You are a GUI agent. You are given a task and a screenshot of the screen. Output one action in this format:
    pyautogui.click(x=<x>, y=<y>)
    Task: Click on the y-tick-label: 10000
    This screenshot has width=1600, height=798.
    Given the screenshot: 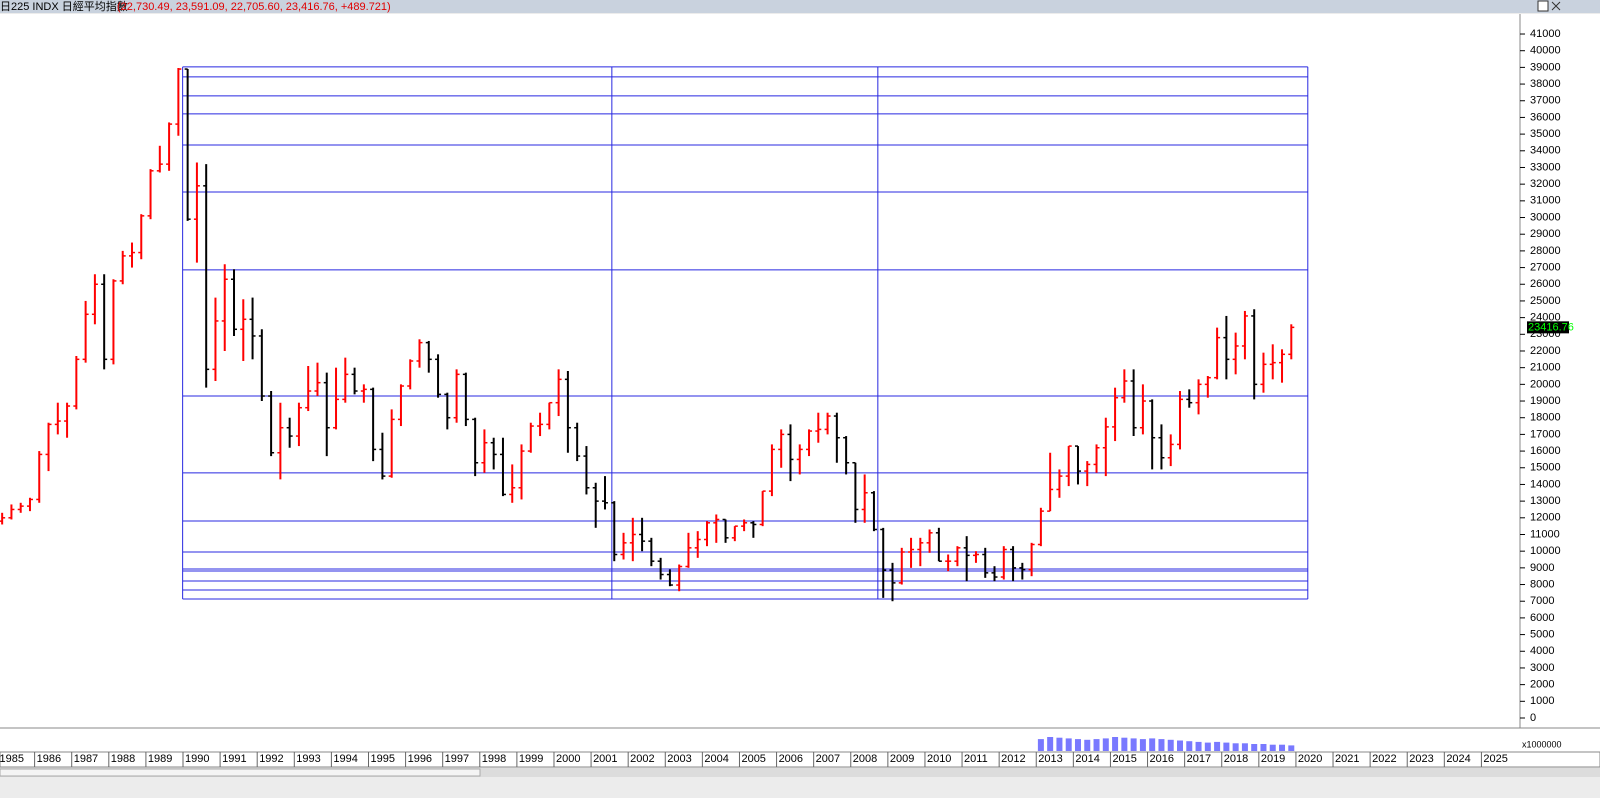 What is the action you would take?
    pyautogui.click(x=1545, y=551)
    